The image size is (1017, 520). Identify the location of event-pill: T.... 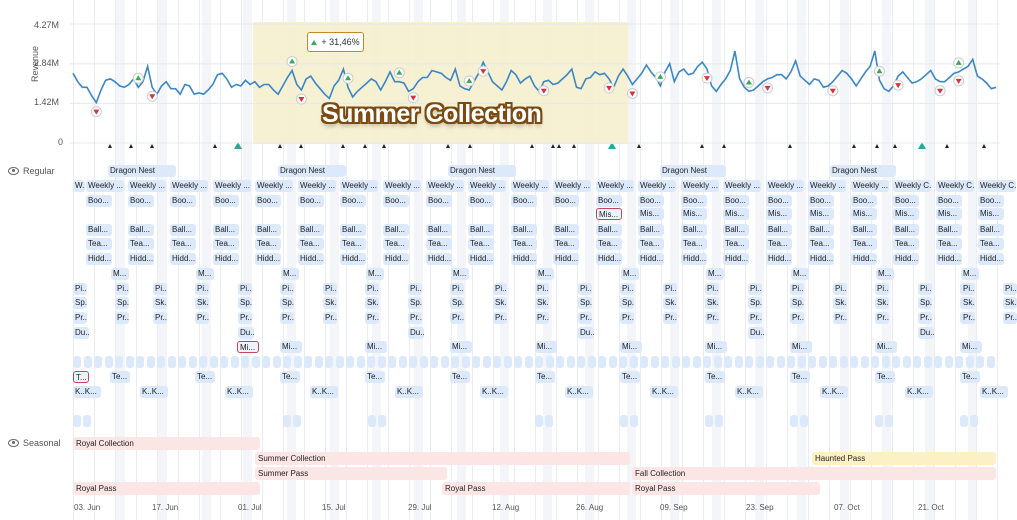
(81, 377).